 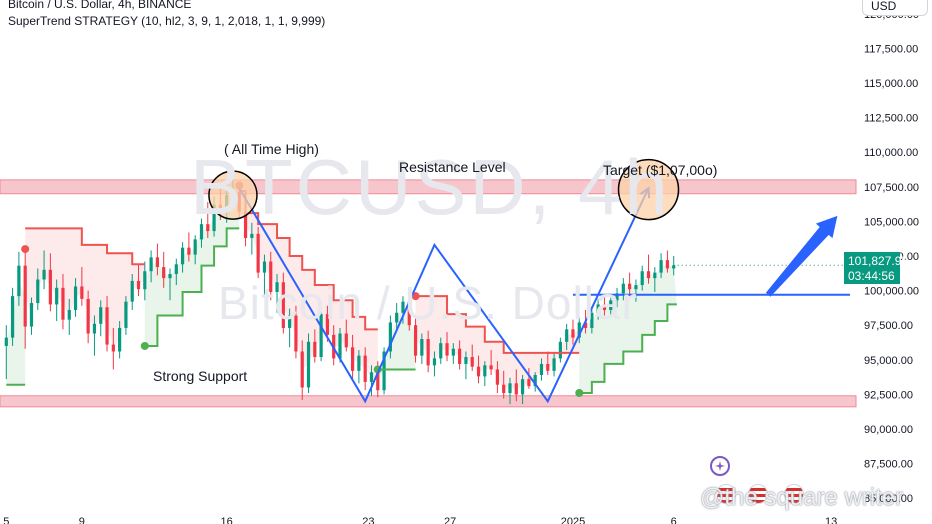 I want to click on currency-selector: USD, so click(x=895, y=8).